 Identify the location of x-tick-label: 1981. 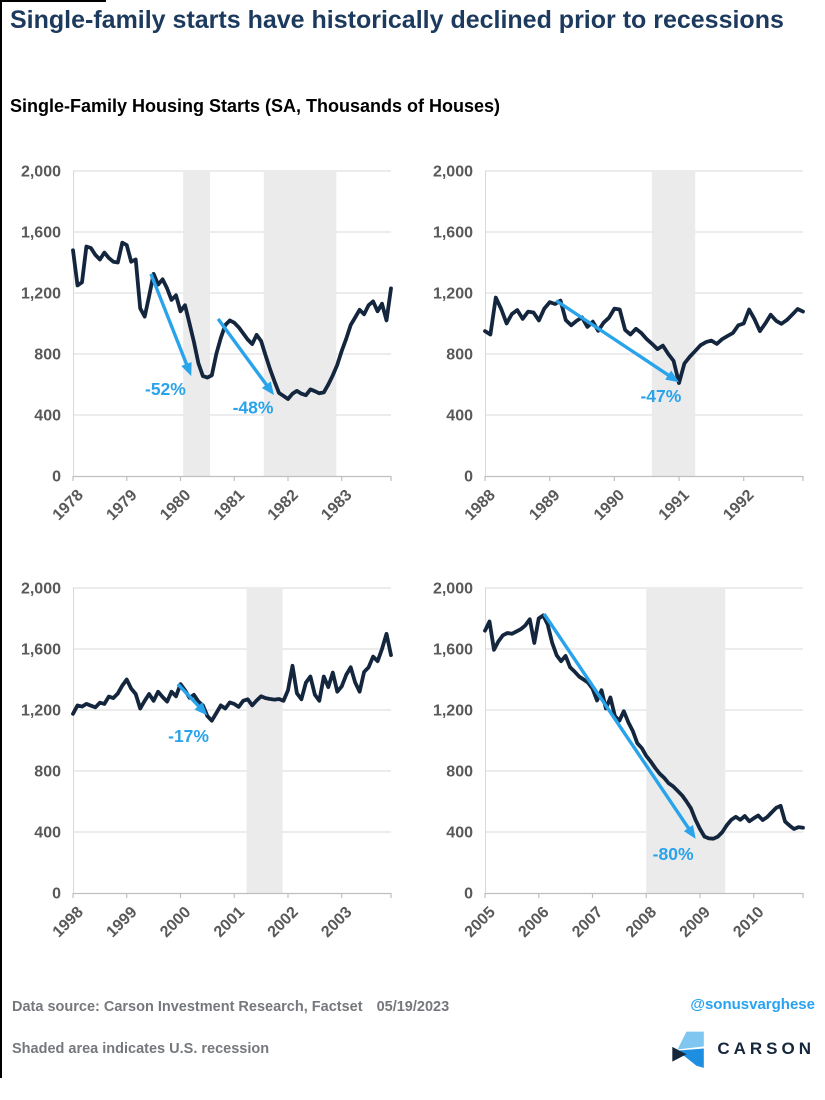
(229, 505).